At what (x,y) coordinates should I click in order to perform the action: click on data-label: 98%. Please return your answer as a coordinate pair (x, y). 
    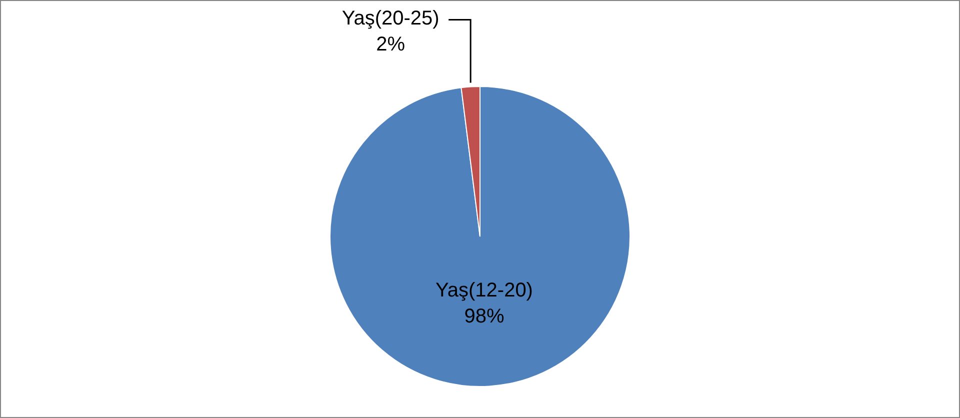
    Looking at the image, I should click on (484, 316).